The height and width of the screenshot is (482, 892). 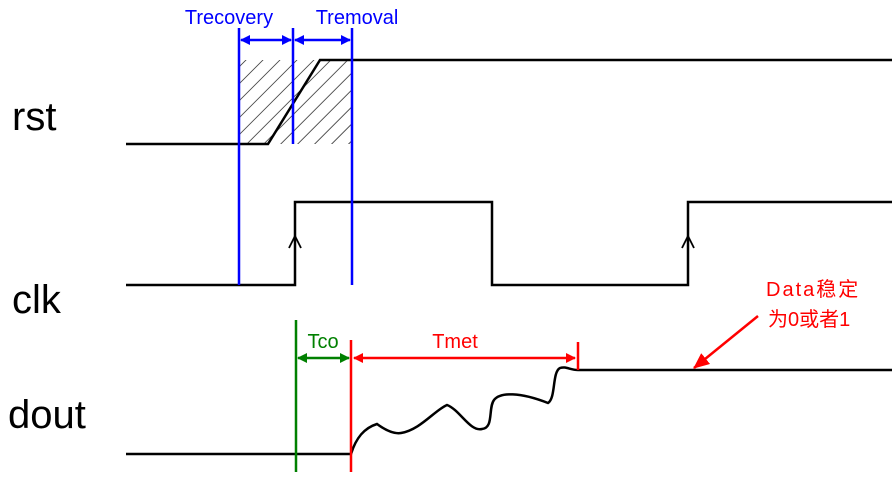 I want to click on dout-label: dout, so click(x=47, y=415).